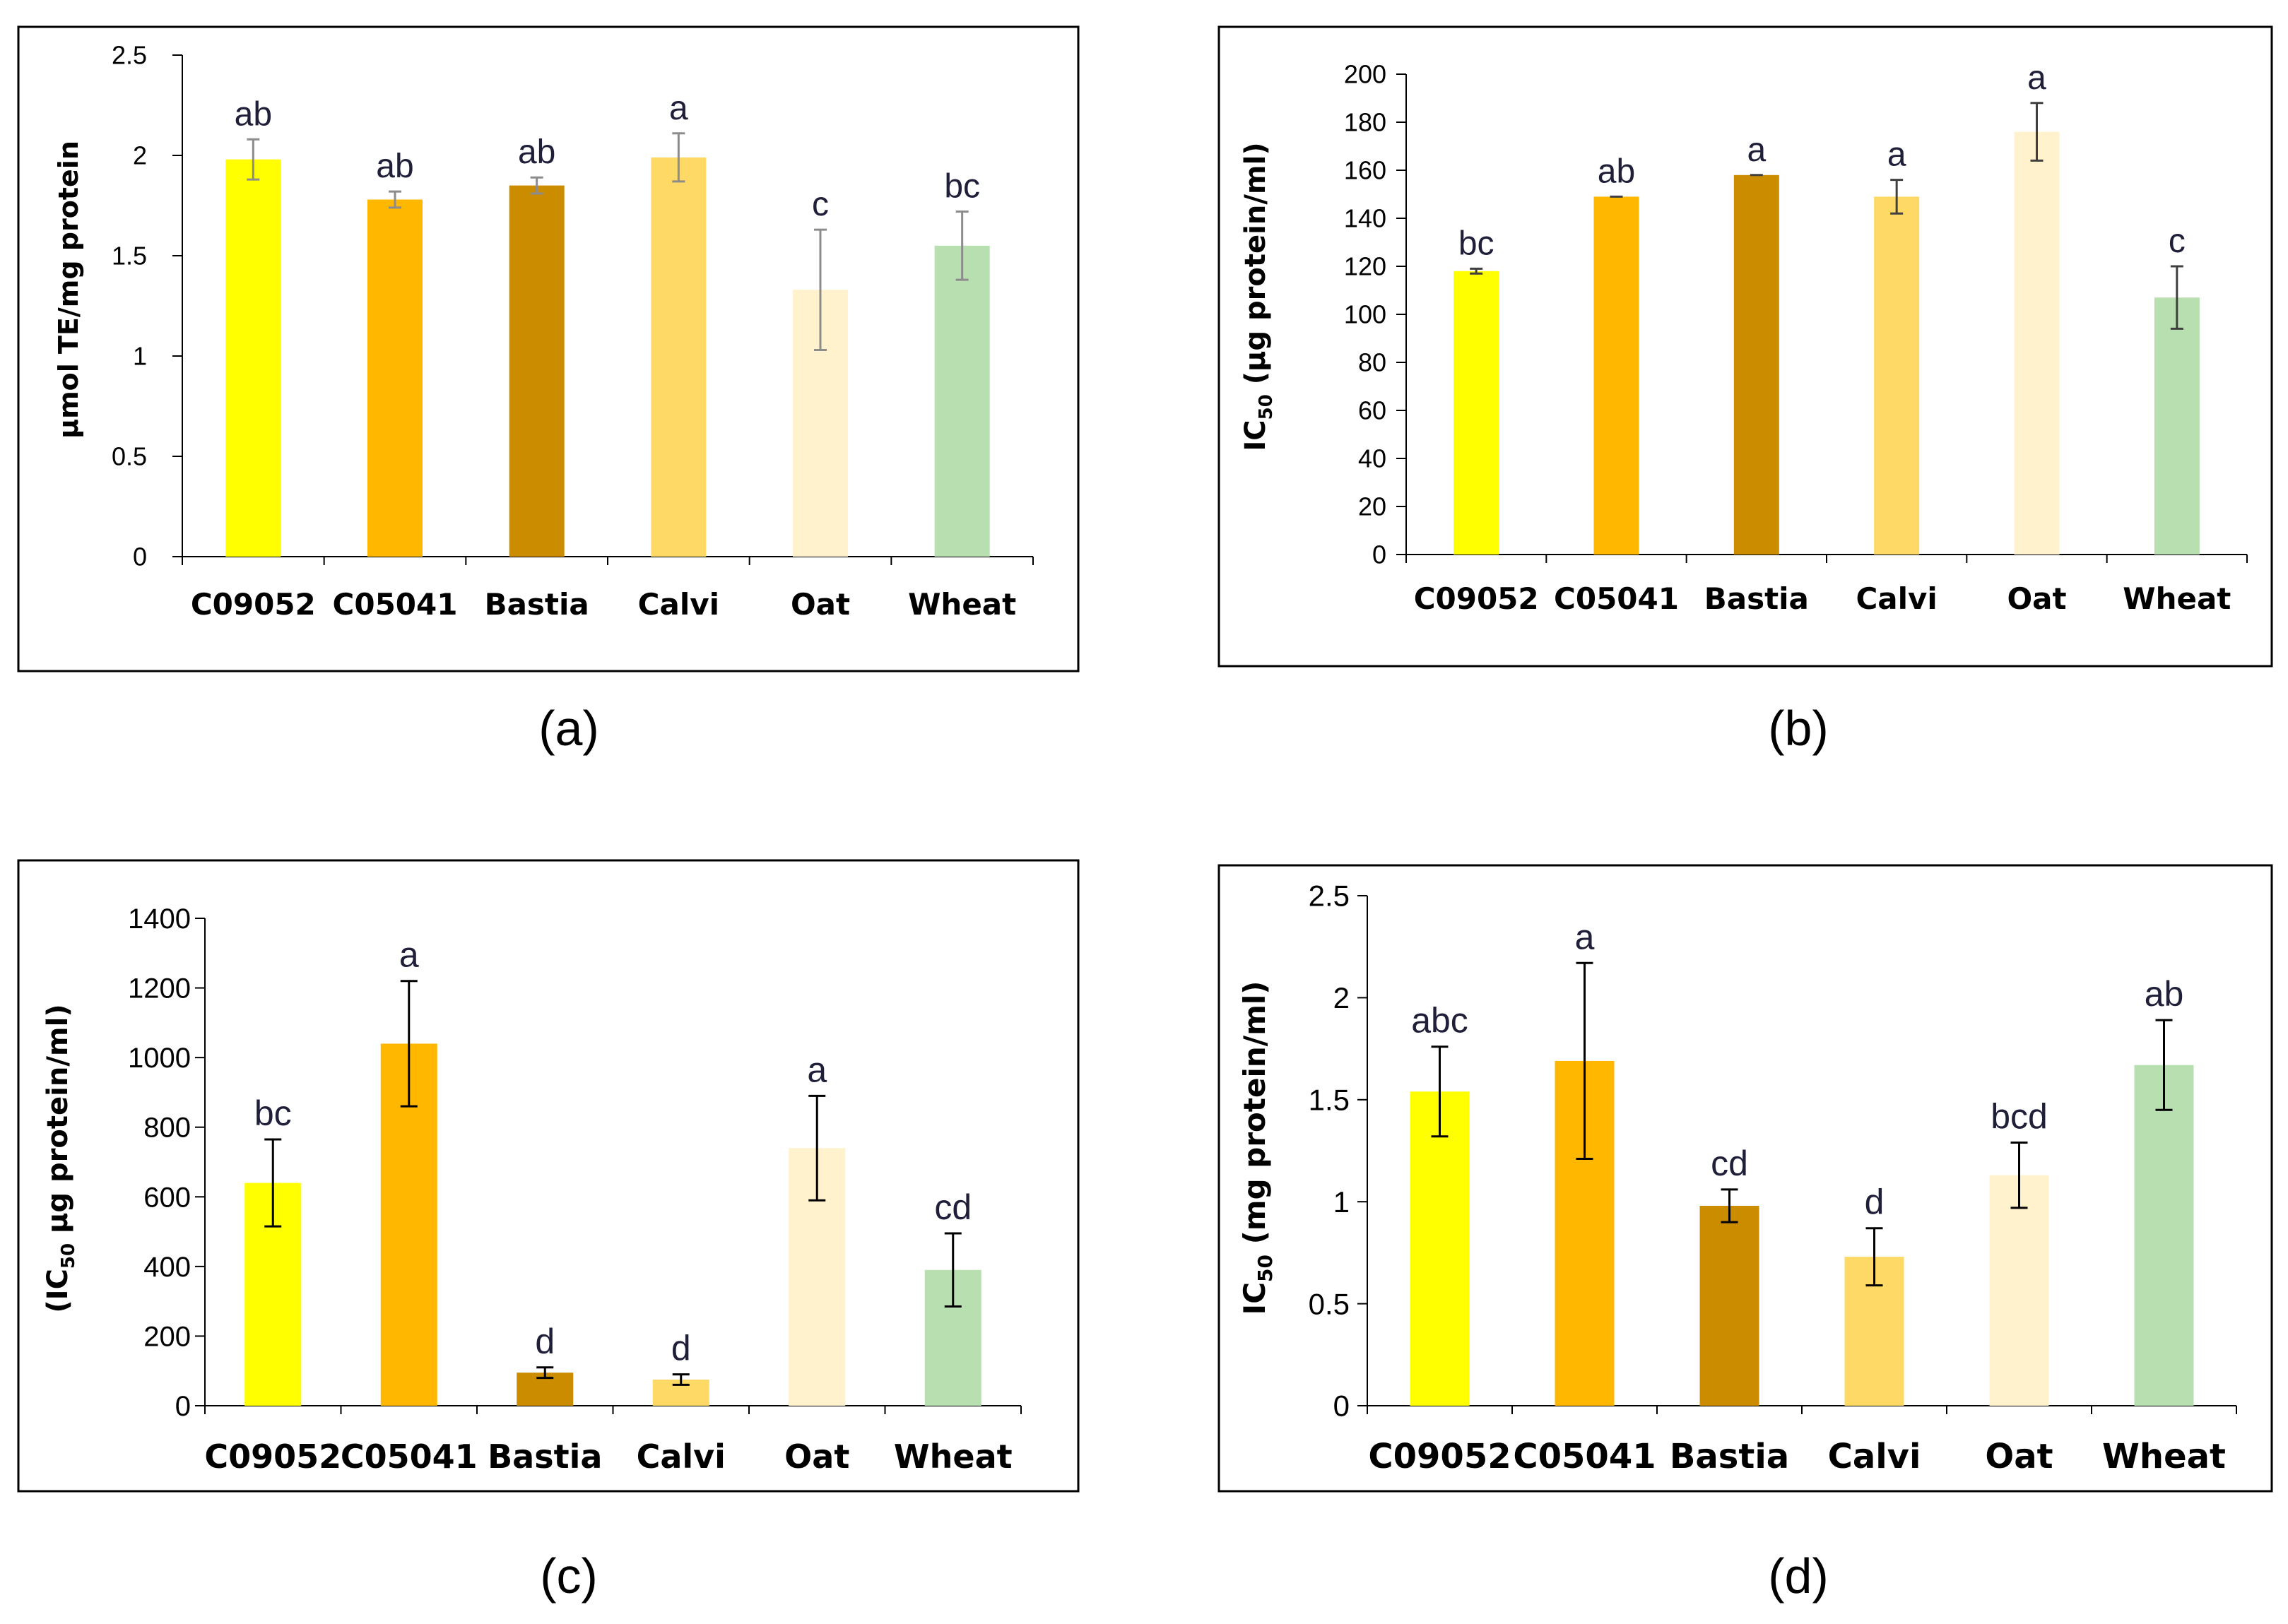 The height and width of the screenshot is (1624, 2288). Describe the element at coordinates (410, 1457) in the screenshot. I see `panel-c-category-label: C05041` at that location.